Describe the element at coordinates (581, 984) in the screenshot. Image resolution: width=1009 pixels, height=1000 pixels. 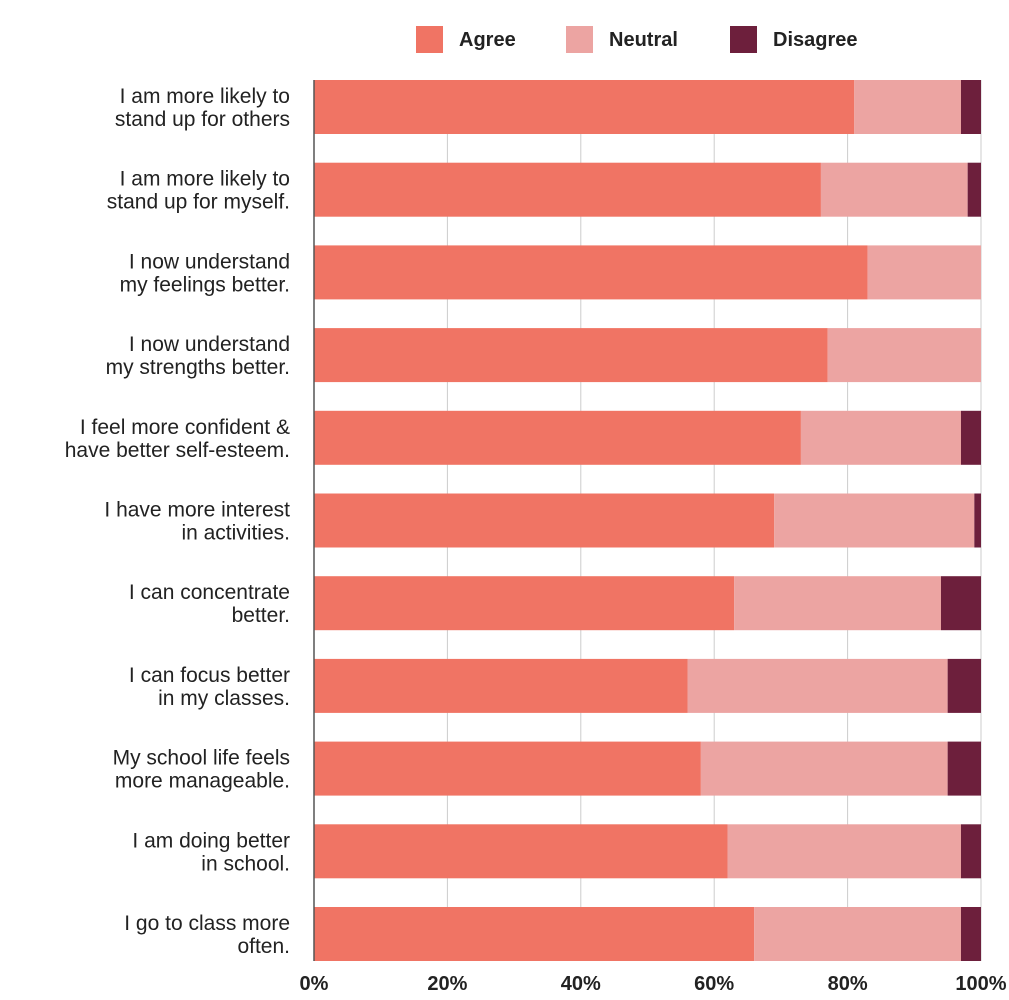
I see `x-tick-label: 40%` at that location.